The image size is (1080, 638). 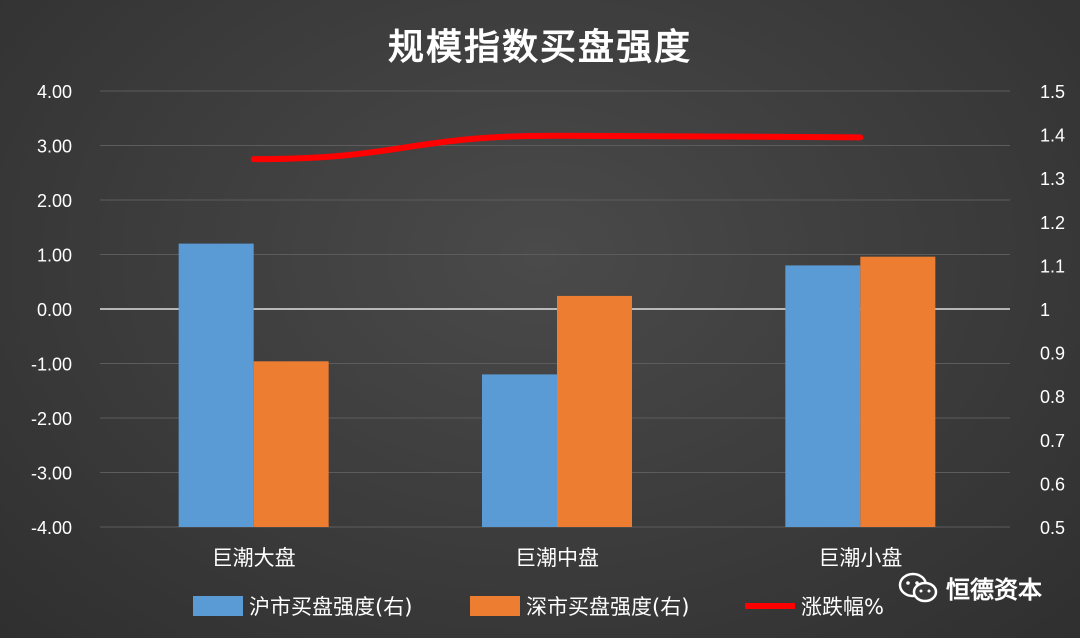 I want to click on x-tick-label: 巨潮小盘, so click(x=860, y=558).